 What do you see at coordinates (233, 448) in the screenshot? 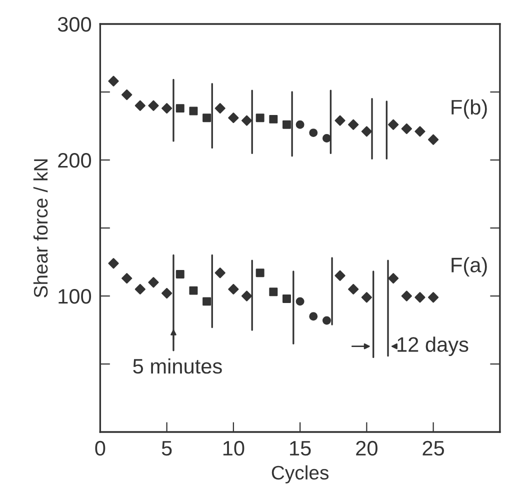
I see `x-tick-label: 10` at bounding box center [233, 448].